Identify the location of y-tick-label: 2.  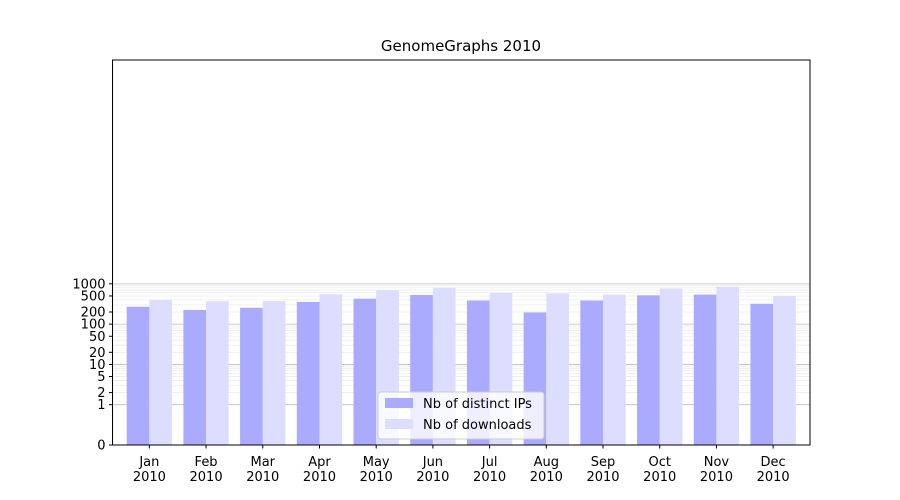
(101, 393).